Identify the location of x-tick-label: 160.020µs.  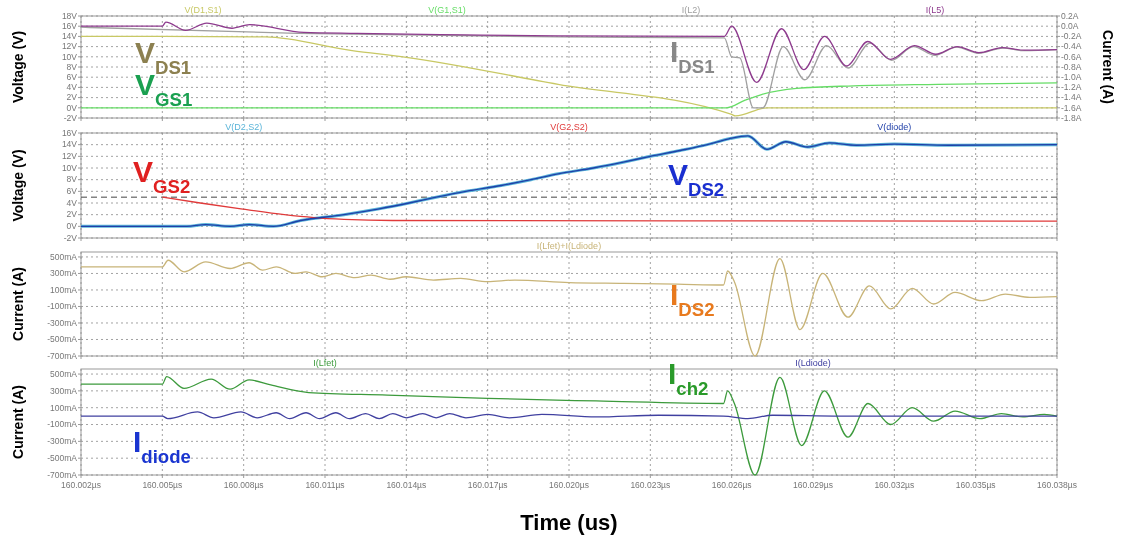
(569, 485).